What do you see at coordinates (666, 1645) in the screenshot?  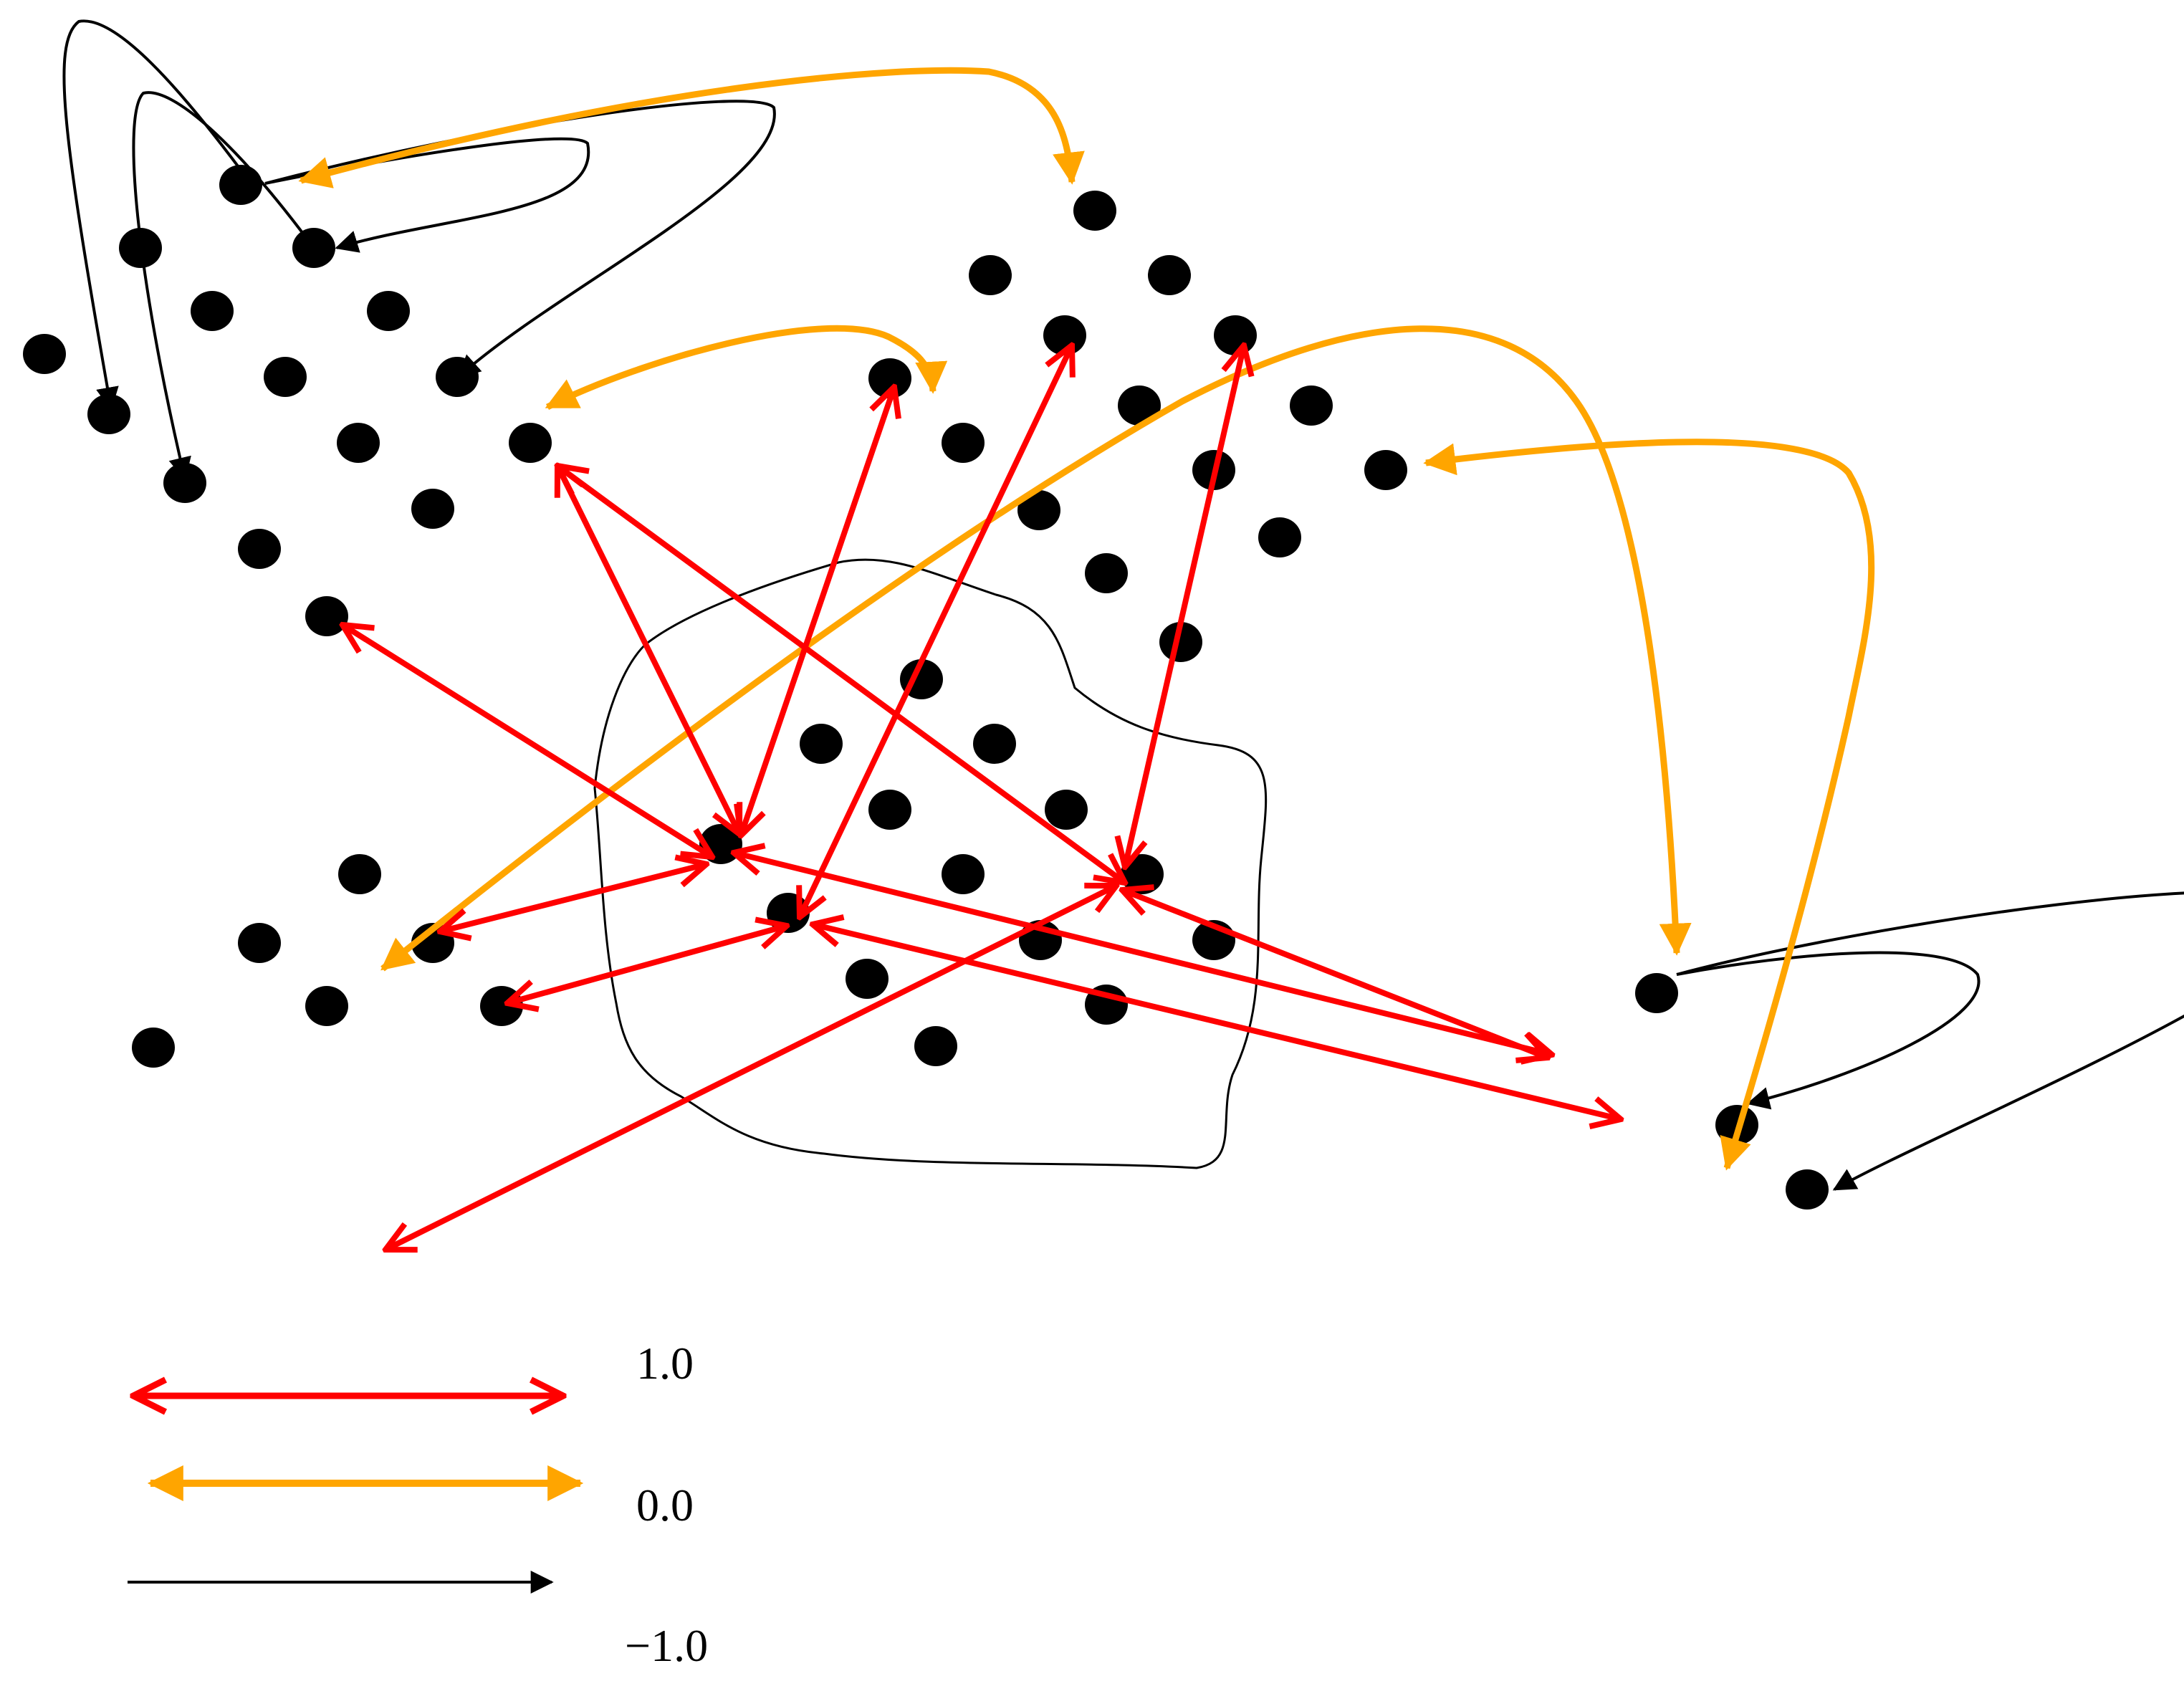 I see `legend-label-negative: −1.0` at bounding box center [666, 1645].